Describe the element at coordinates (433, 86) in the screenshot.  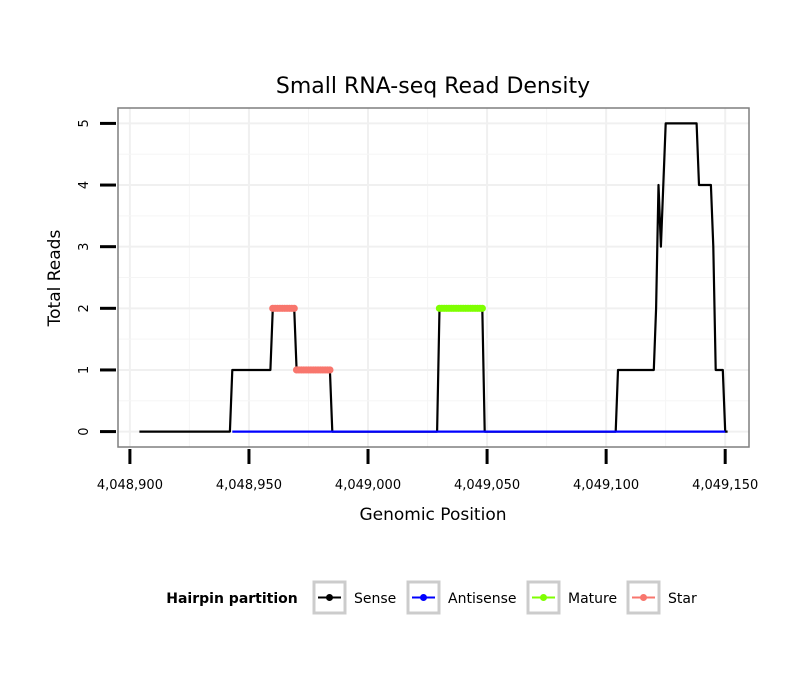
I see `chart-title: Small RNA-seq Read Density` at that location.